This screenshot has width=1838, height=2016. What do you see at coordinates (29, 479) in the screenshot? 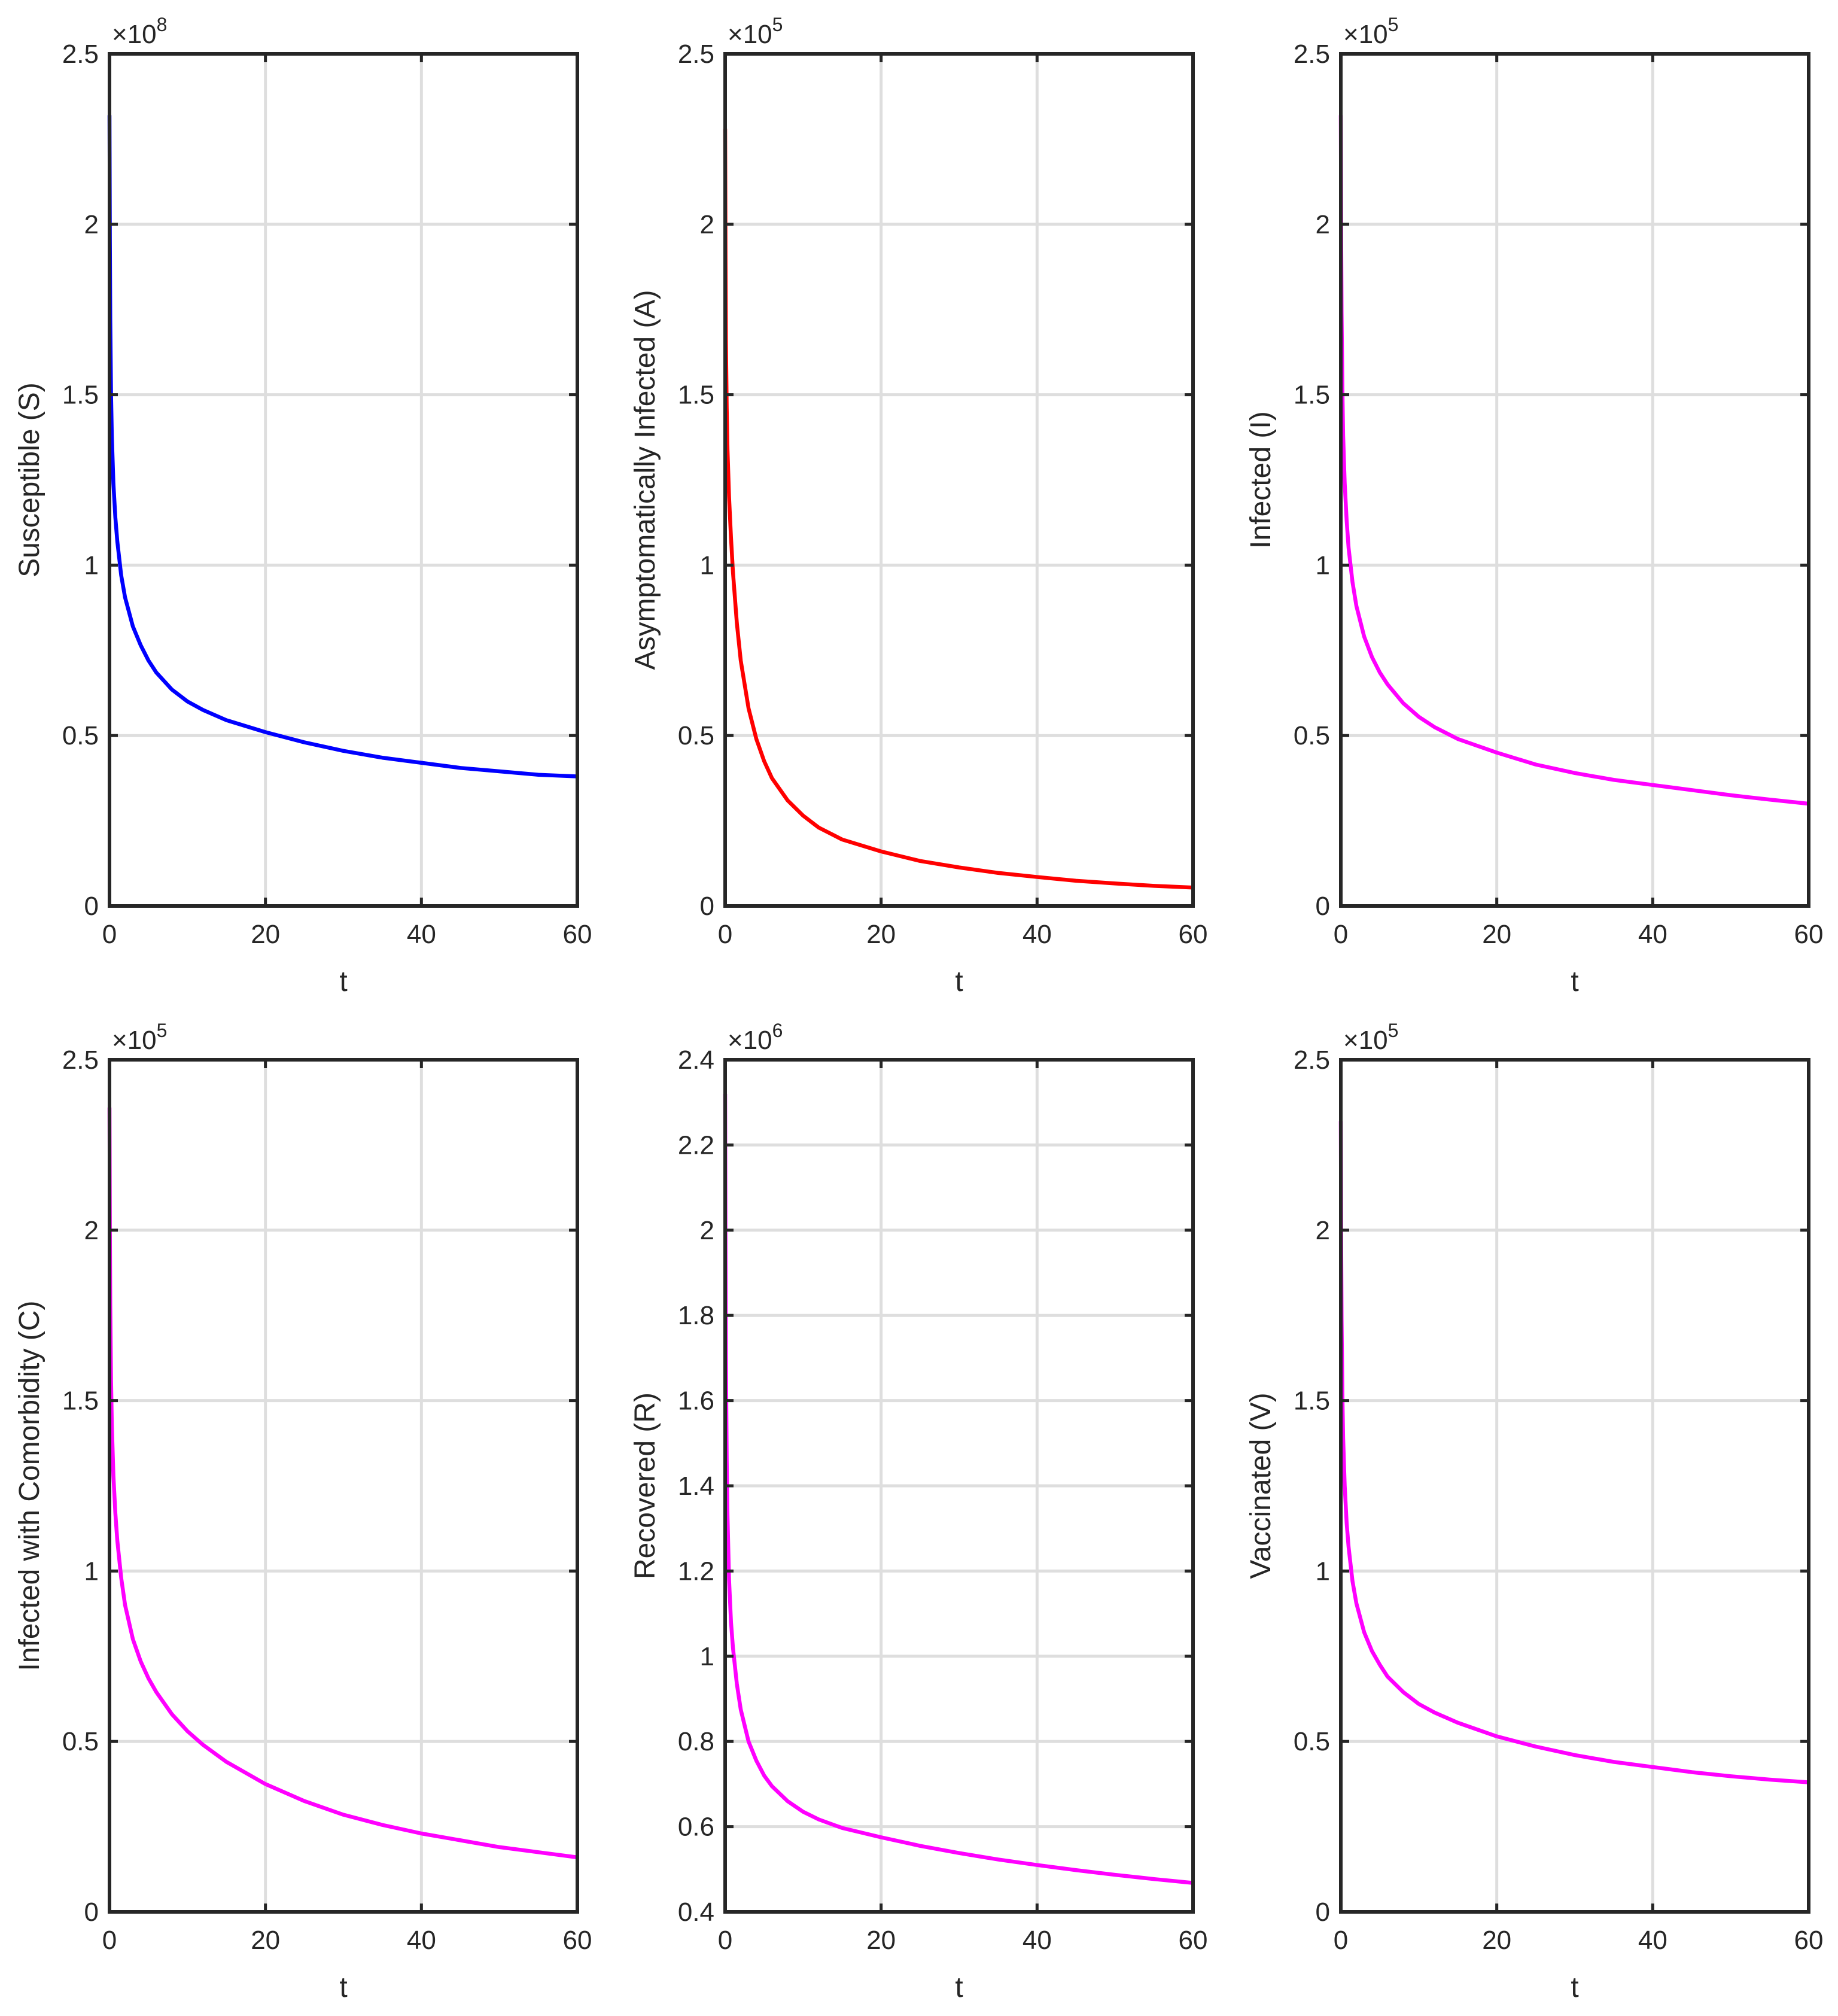
I see `chart-1-y-axis-label: Susceptible (S)` at bounding box center [29, 479].